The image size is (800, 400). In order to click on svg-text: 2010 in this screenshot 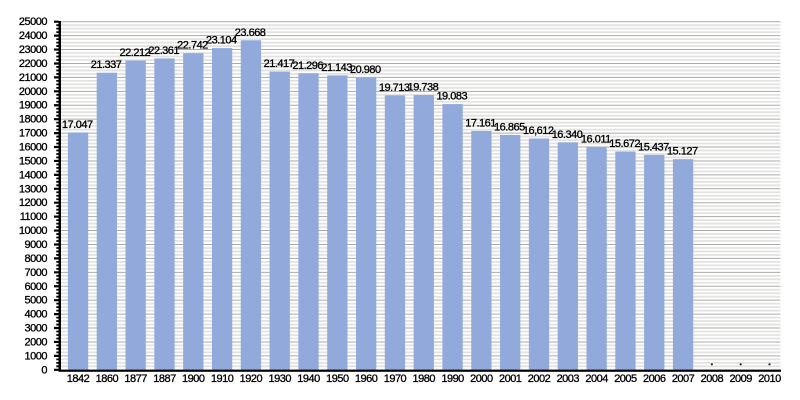, I will do `click(769, 379)`.